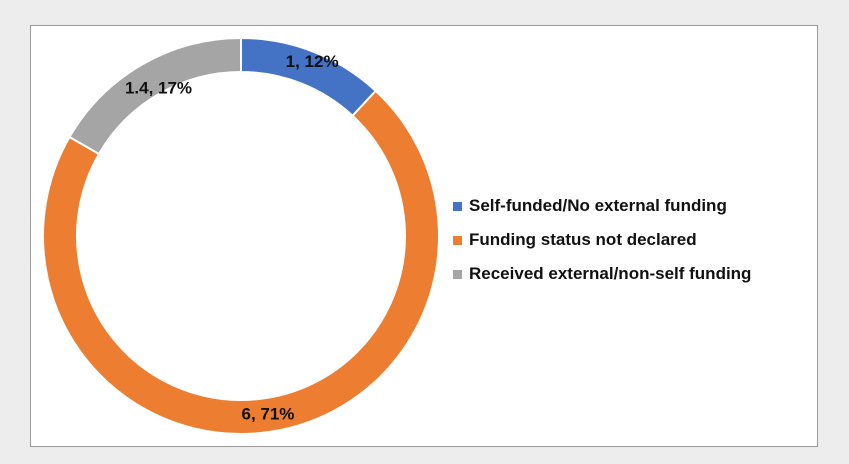 This screenshot has width=849, height=464. Describe the element at coordinates (583, 239) in the screenshot. I see `legend-label-not-declared: Funding status not declared` at that location.